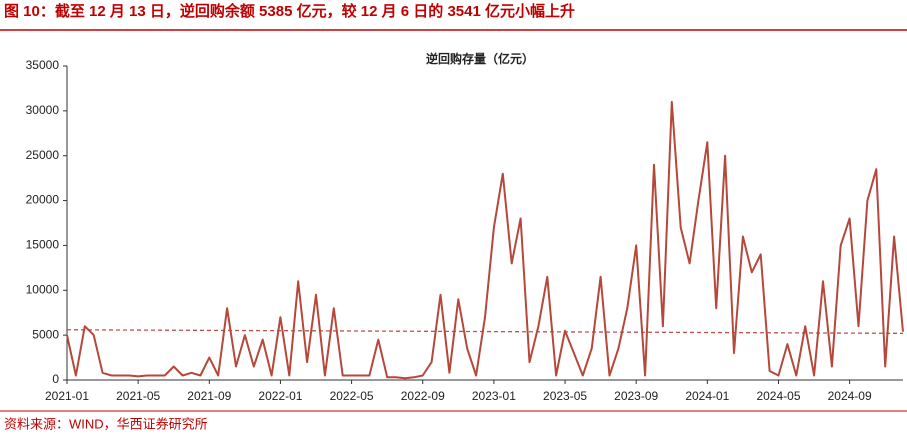  I want to click on x-tick-label: 2021-09, so click(209, 396).